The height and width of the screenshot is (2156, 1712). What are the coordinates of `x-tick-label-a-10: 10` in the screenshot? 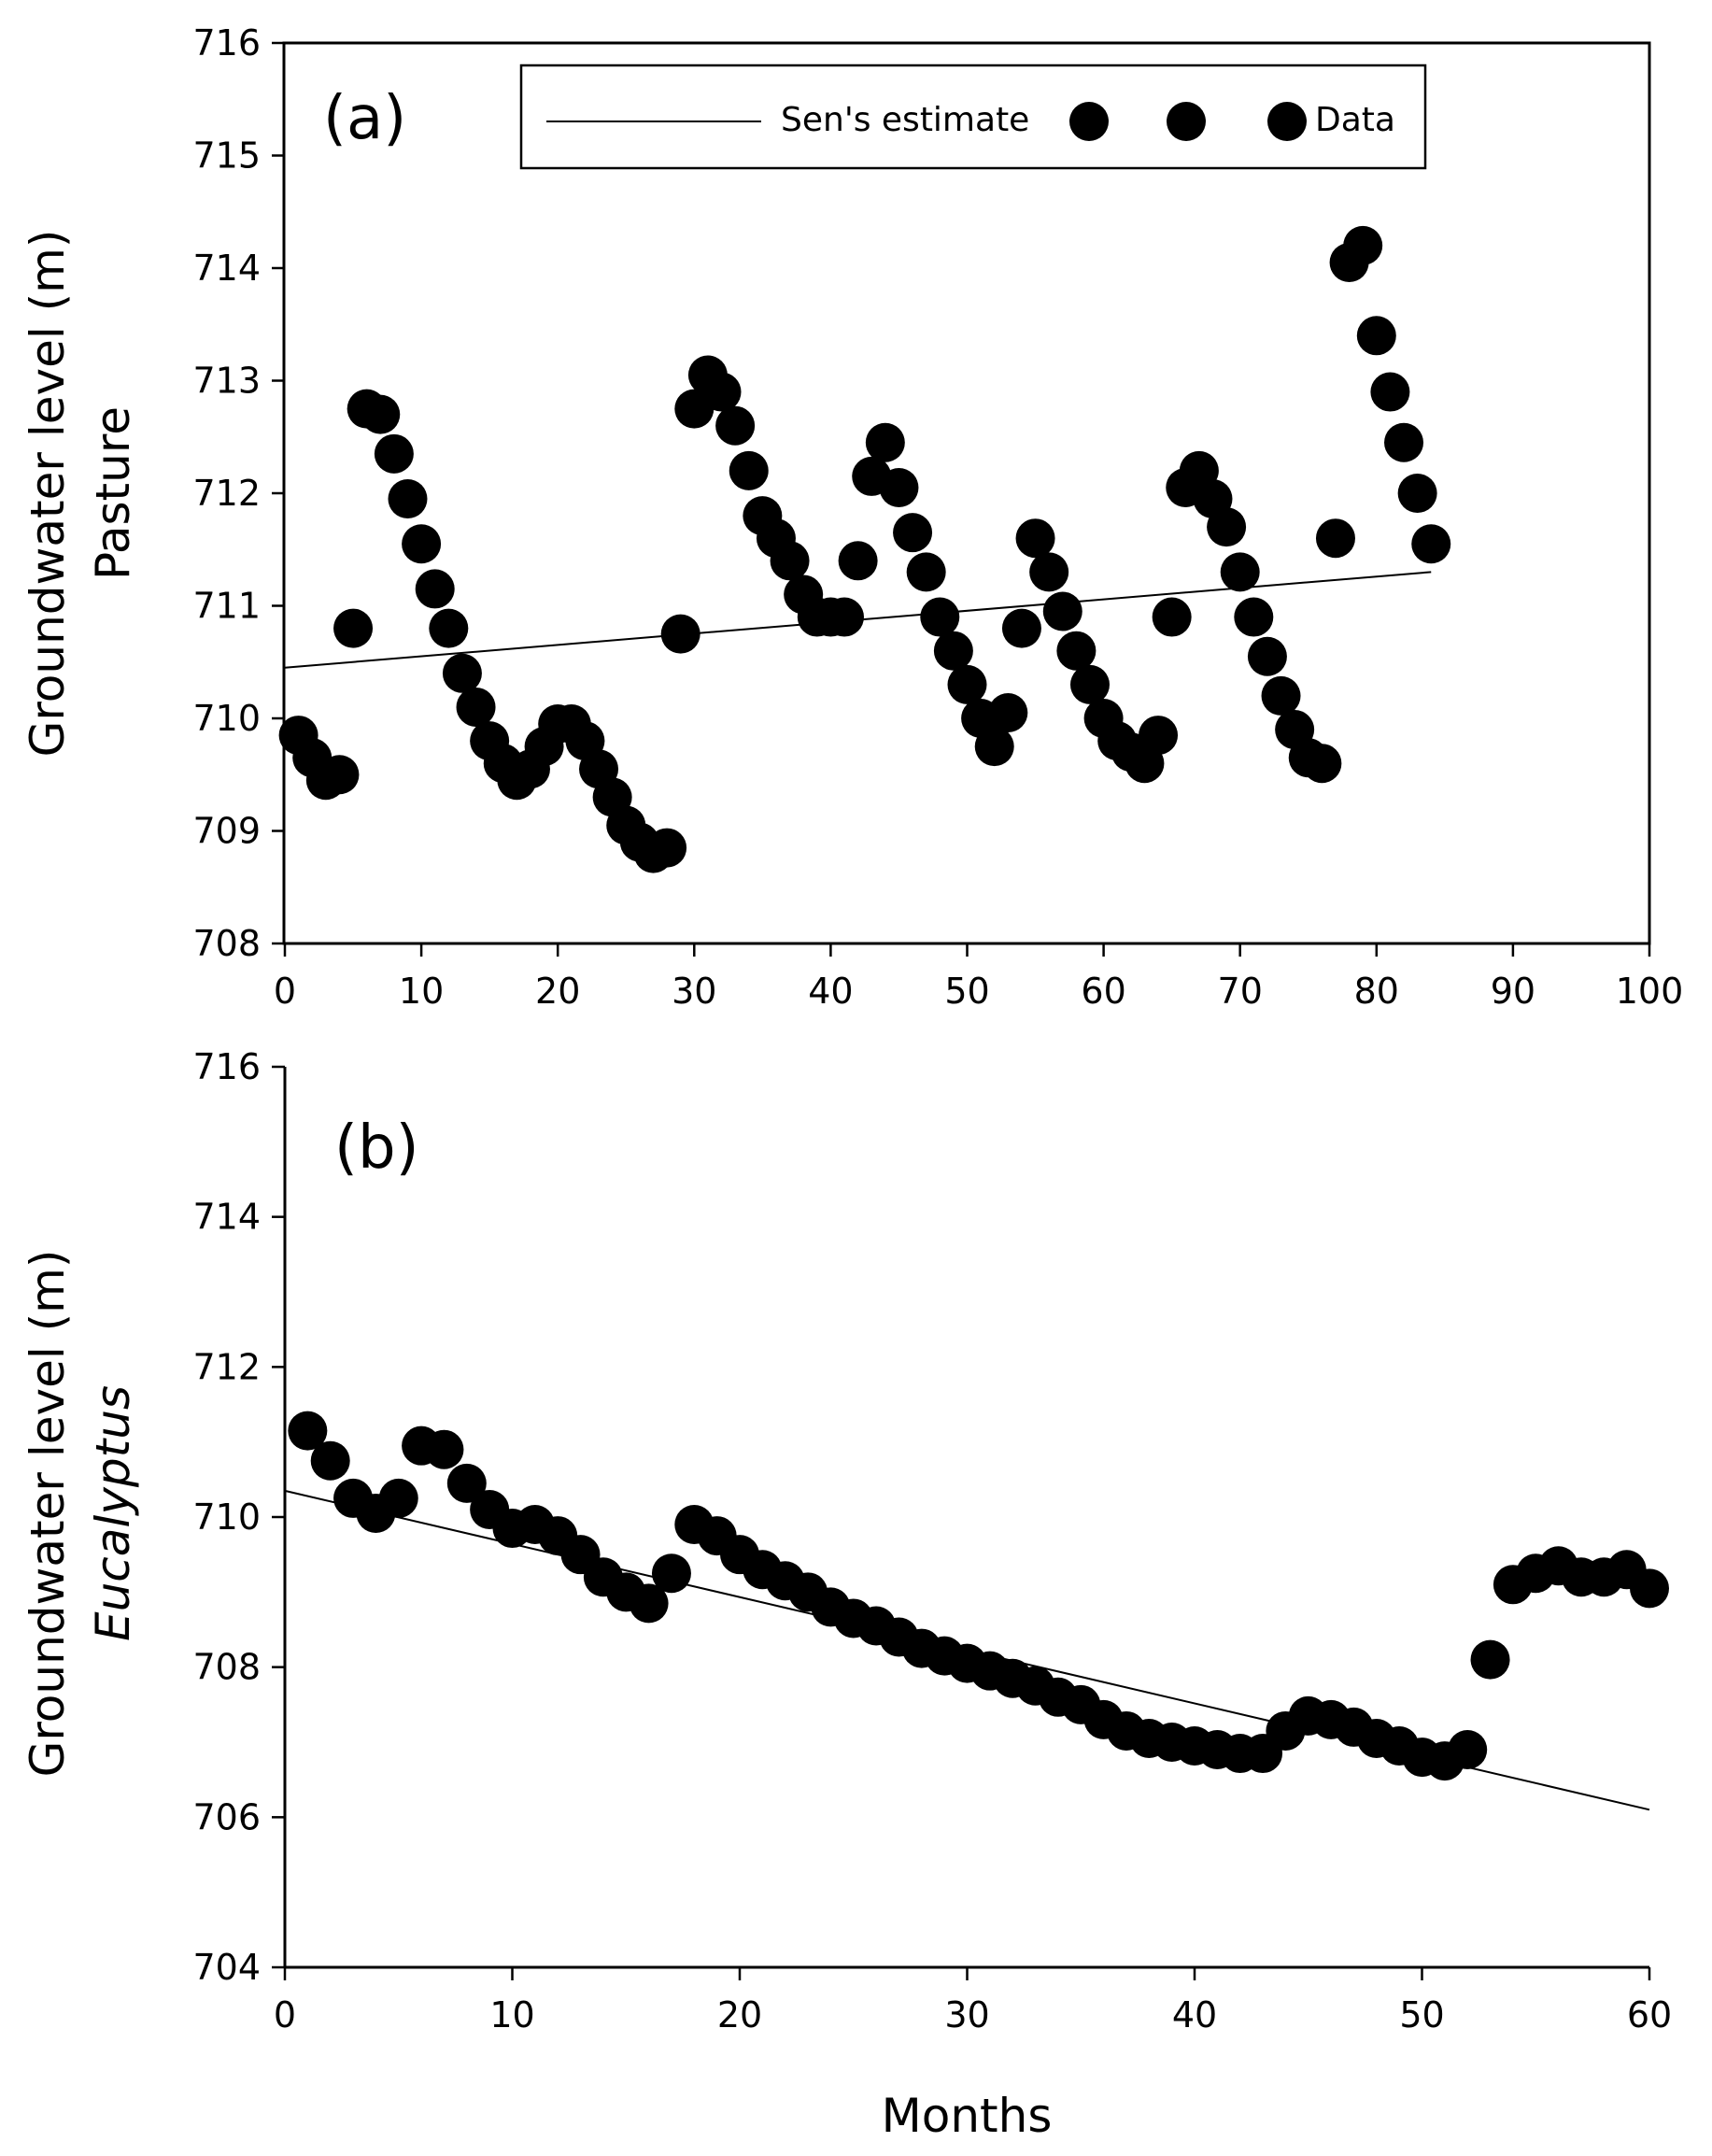 It's located at (421, 991).